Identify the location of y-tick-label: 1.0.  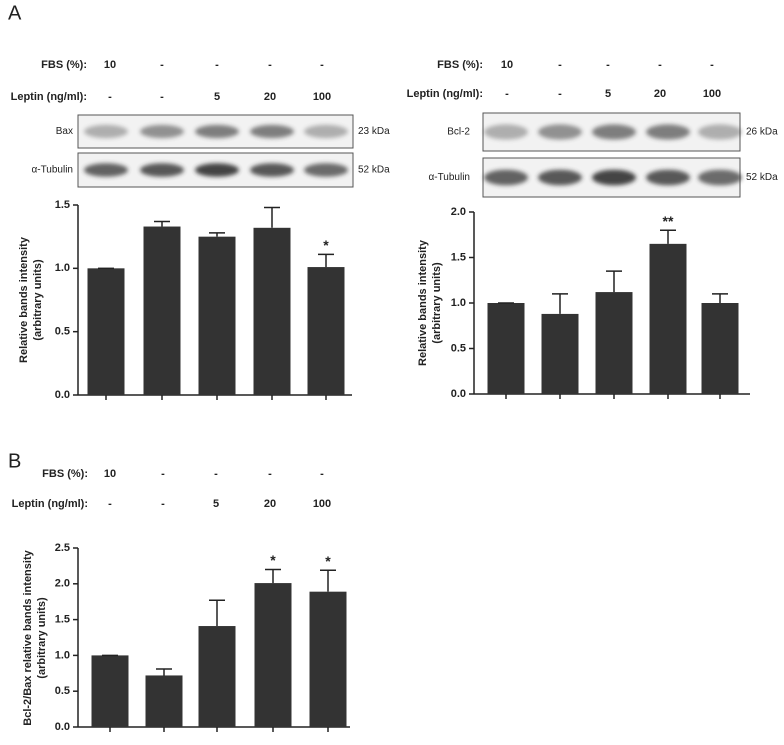
(458, 303).